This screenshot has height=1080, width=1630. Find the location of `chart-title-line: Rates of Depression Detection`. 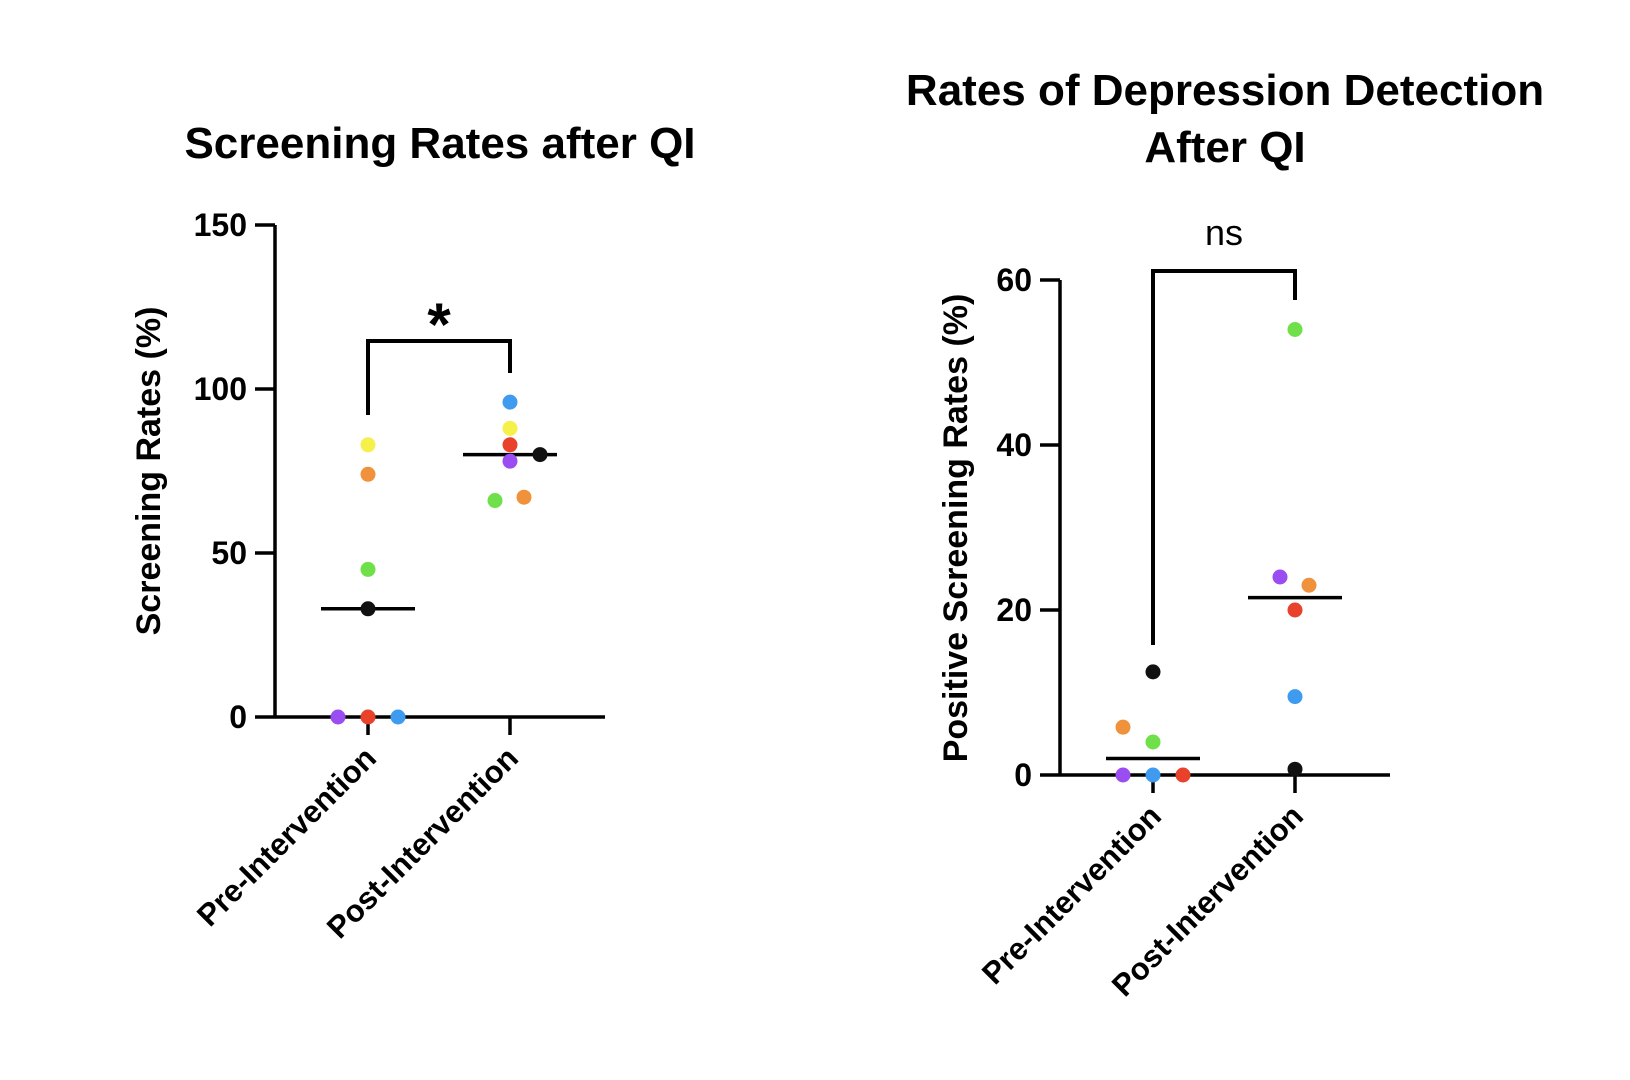

chart-title-line: Rates of Depression Detection is located at coordinates (1225, 90).